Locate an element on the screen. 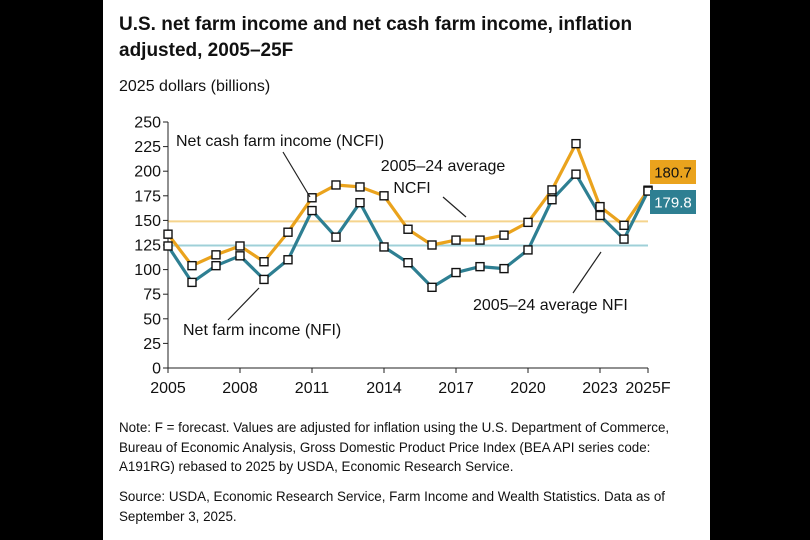 Image resolution: width=810 pixels, height=540 pixels. y-tick-label: 25 is located at coordinates (152, 344).